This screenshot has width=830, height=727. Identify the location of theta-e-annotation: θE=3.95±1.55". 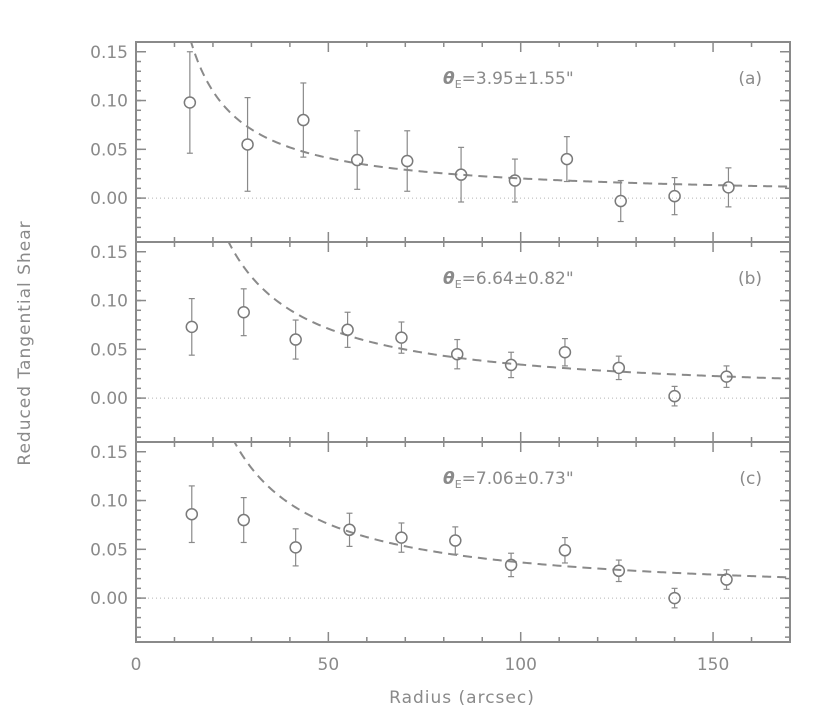
(508, 80).